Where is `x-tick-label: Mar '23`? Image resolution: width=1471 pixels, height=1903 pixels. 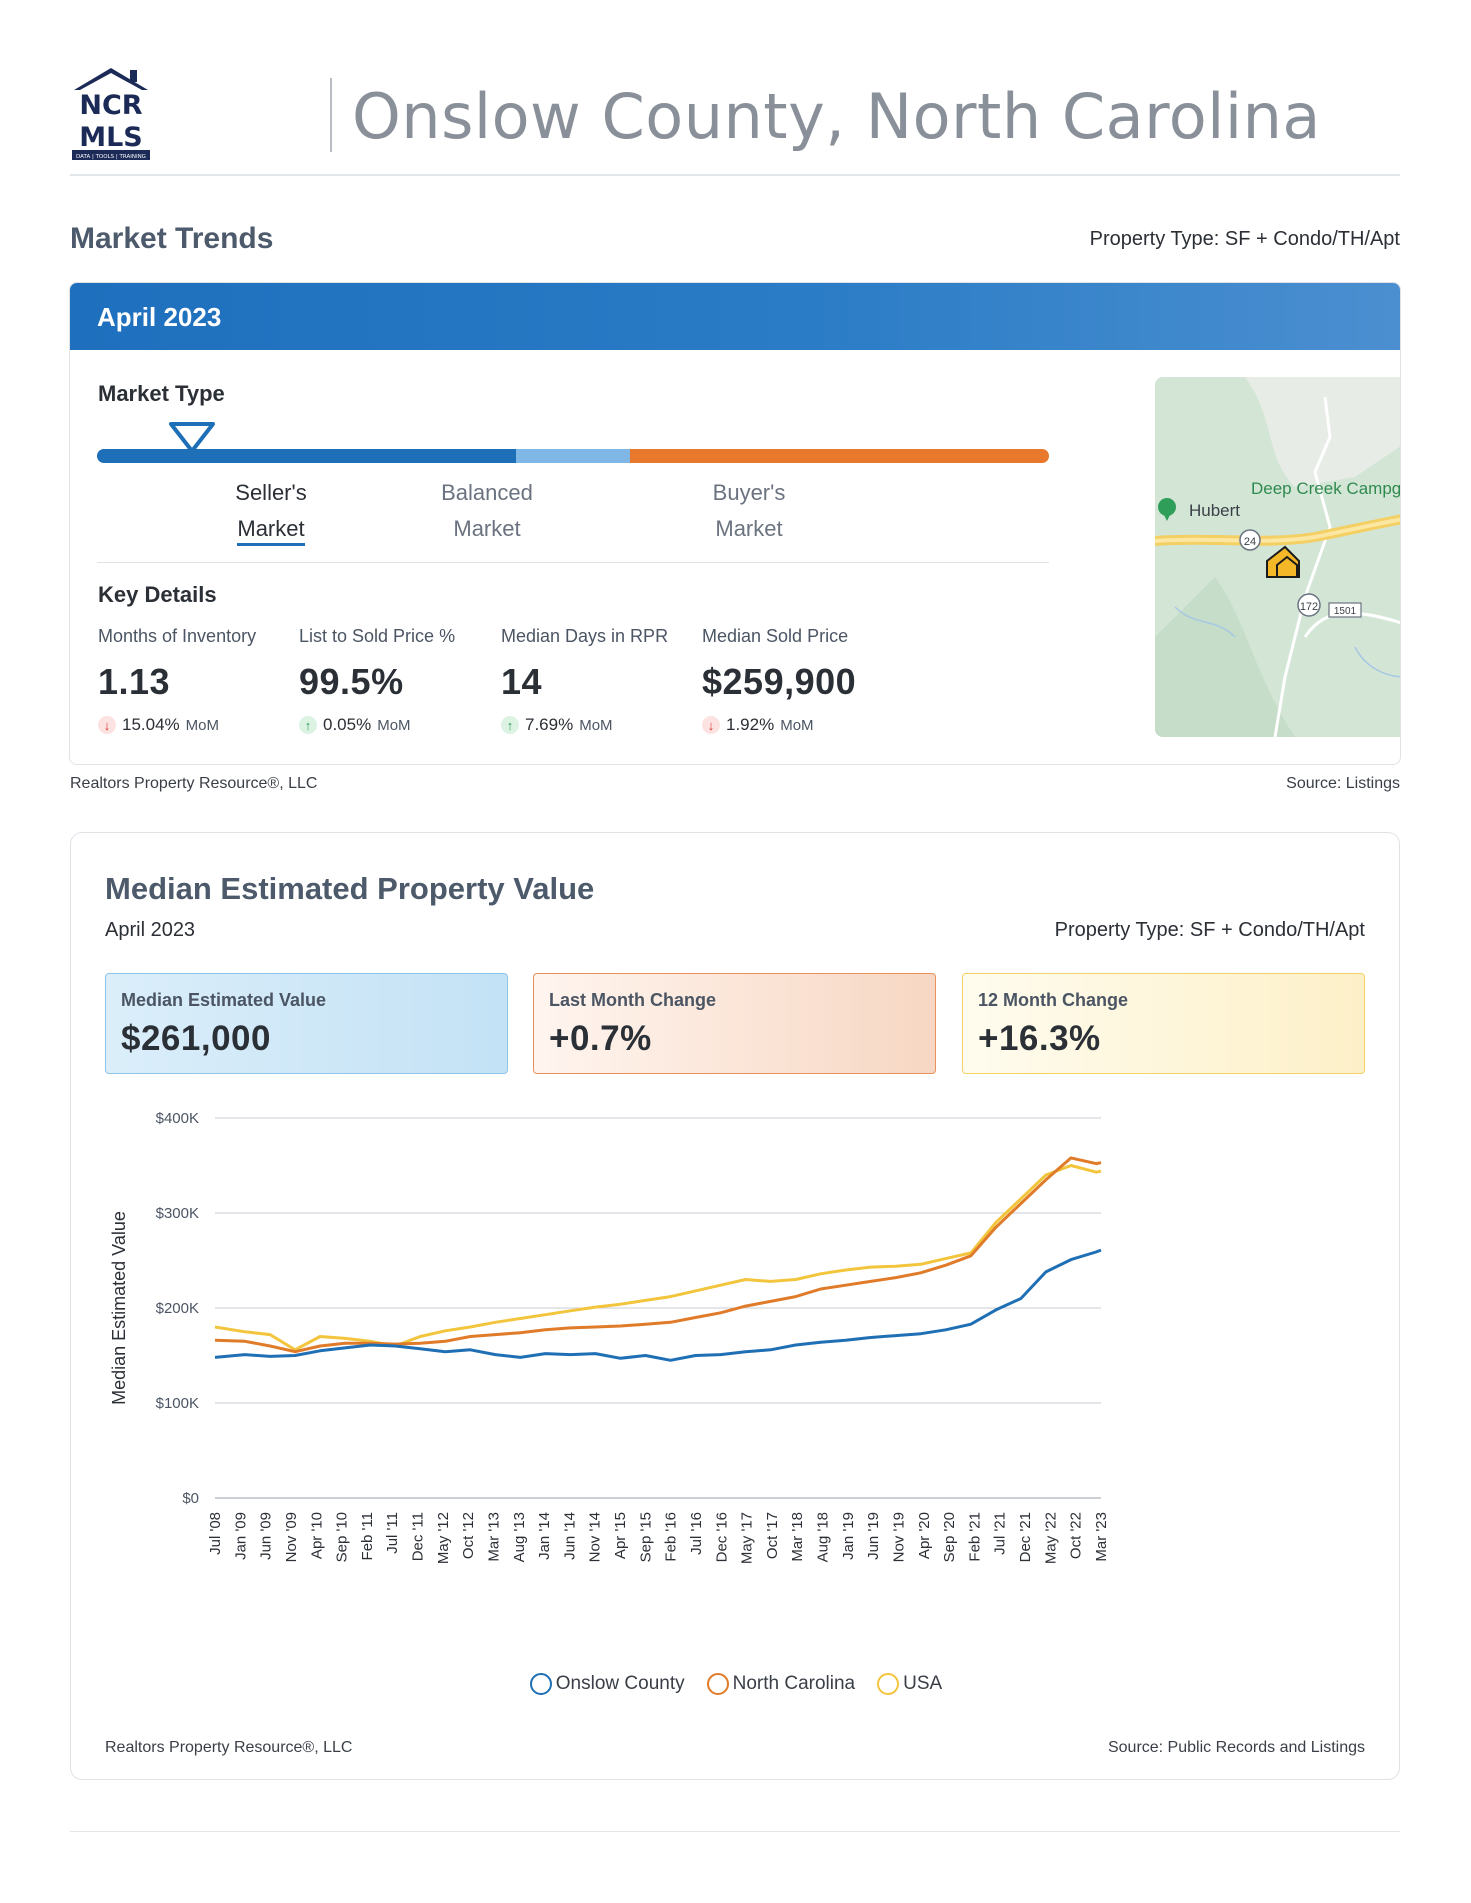
x-tick-label: Mar '23 is located at coordinates (1101, 1537).